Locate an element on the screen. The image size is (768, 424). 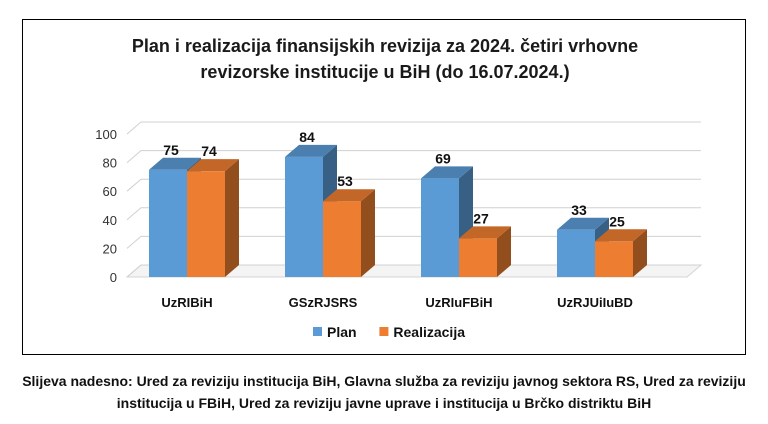
data-label: 74 is located at coordinates (209, 151).